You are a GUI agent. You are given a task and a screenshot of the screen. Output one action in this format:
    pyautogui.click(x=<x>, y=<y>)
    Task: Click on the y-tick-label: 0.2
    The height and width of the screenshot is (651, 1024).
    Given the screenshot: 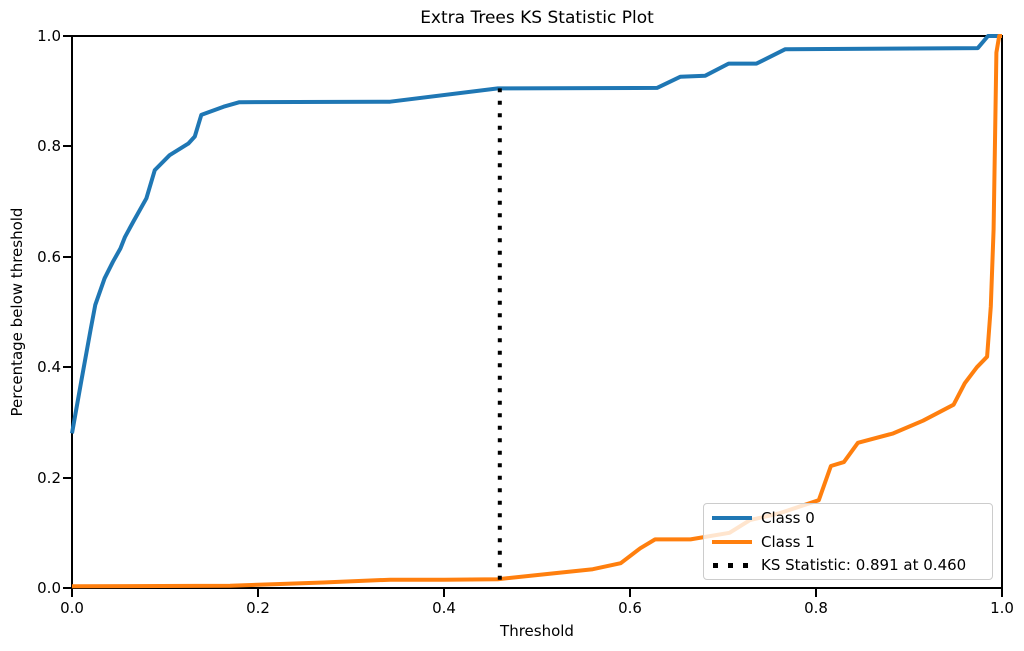 What is the action you would take?
    pyautogui.click(x=49, y=477)
    